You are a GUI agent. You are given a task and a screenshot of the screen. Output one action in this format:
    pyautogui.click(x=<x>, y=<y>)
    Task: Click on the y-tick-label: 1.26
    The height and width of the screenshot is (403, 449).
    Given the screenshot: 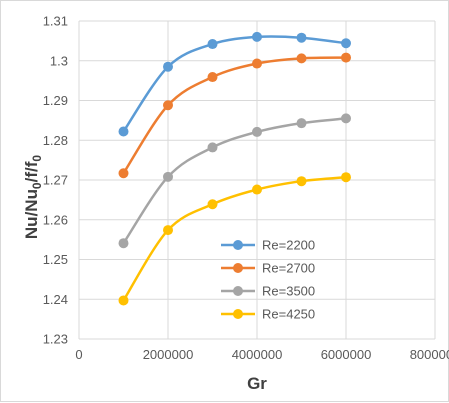 What is the action you would take?
    pyautogui.click(x=55, y=219)
    